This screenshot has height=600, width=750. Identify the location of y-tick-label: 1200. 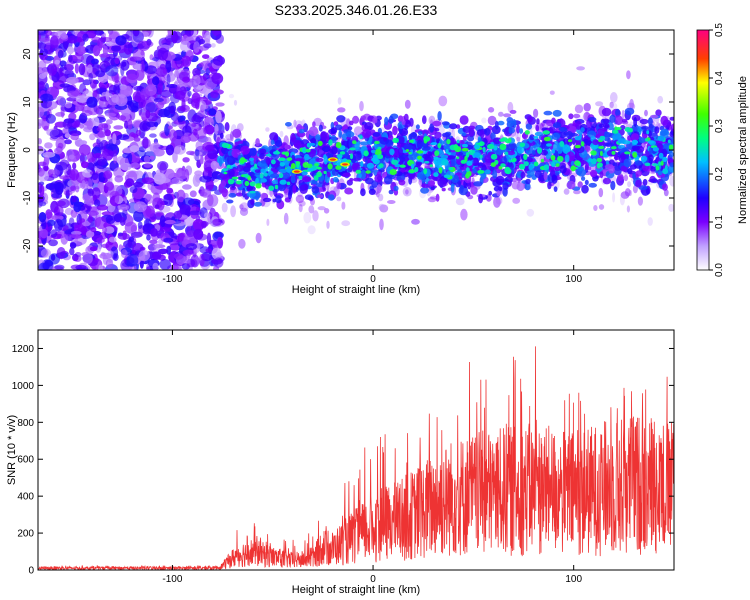
(23, 349).